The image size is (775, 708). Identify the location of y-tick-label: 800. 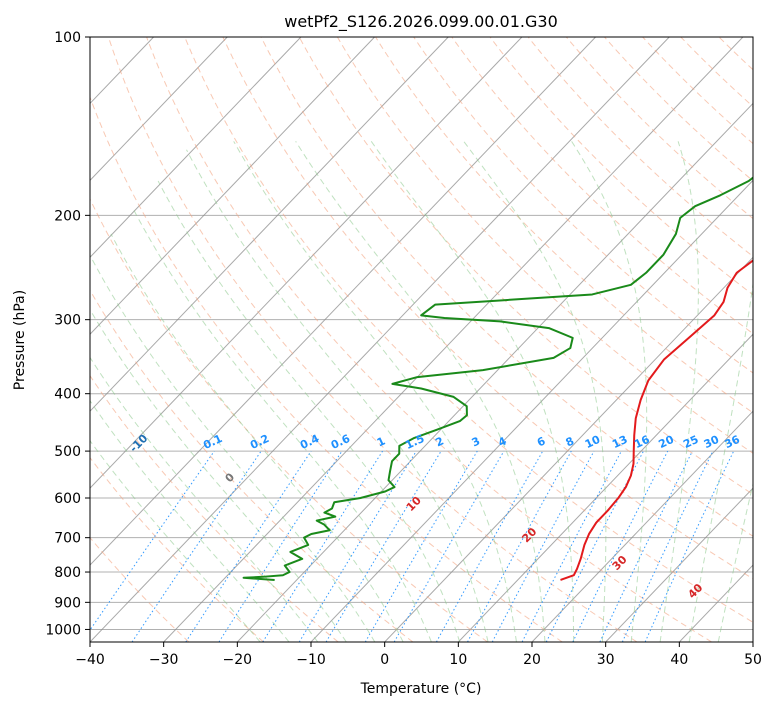
(67, 573).